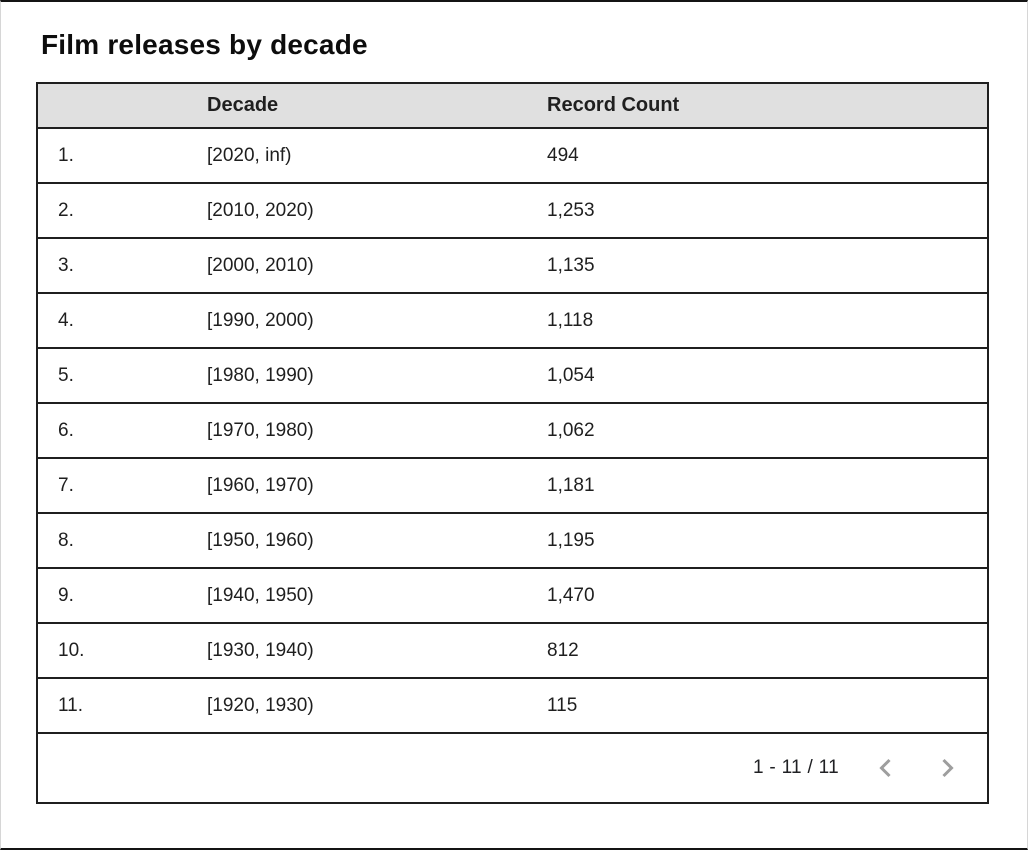  I want to click on pagination-range-label: 1 - 11 / 11, so click(795, 767).